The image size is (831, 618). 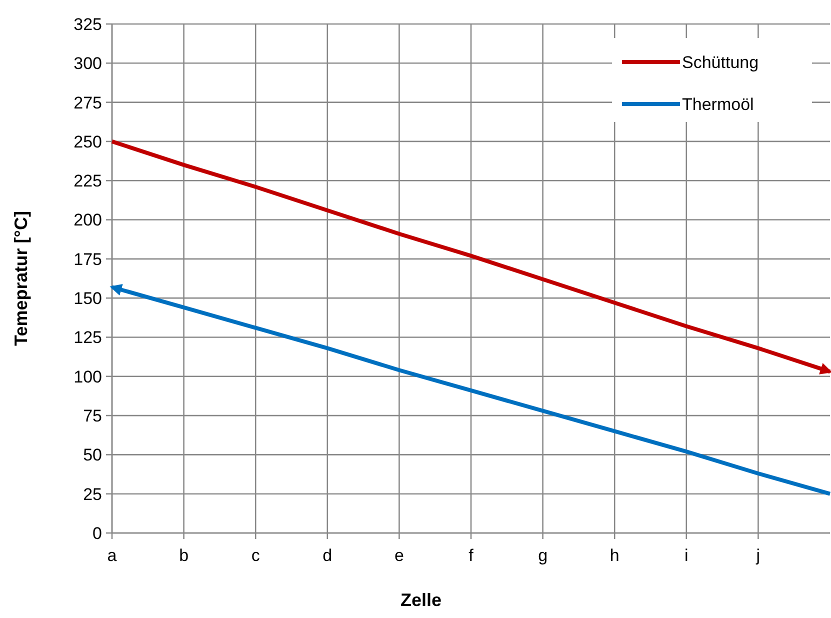 What do you see at coordinates (97, 533) in the screenshot?
I see `y-tick-label: 0` at bounding box center [97, 533].